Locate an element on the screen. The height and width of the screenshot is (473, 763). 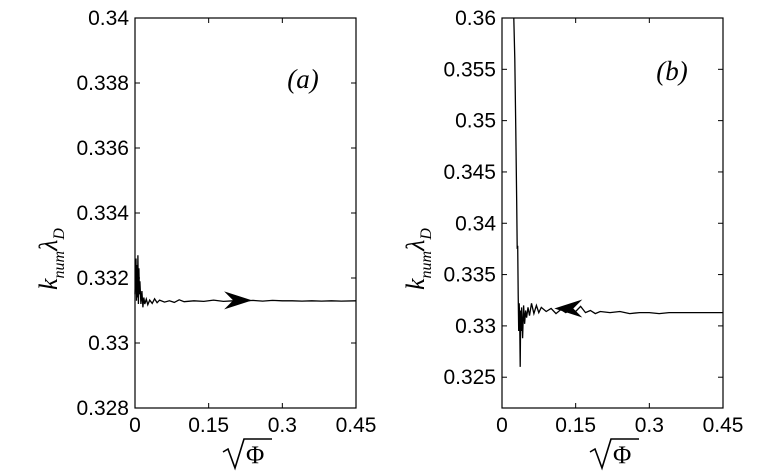
y-tick-label: 0.35 is located at coordinates (475, 121).